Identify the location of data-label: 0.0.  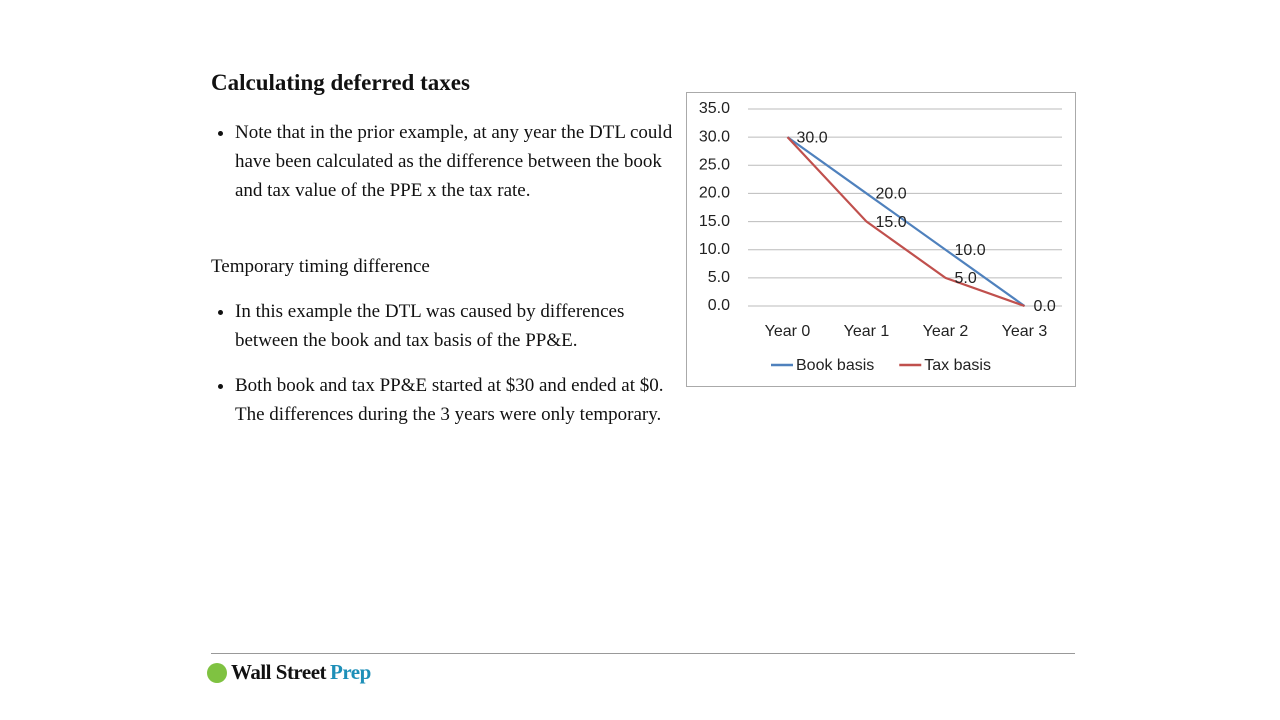
(1045, 306).